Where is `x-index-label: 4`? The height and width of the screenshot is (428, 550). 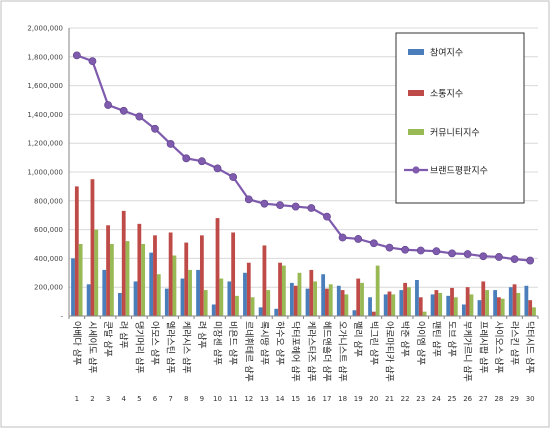 x-index-label: 4 is located at coordinates (123, 399).